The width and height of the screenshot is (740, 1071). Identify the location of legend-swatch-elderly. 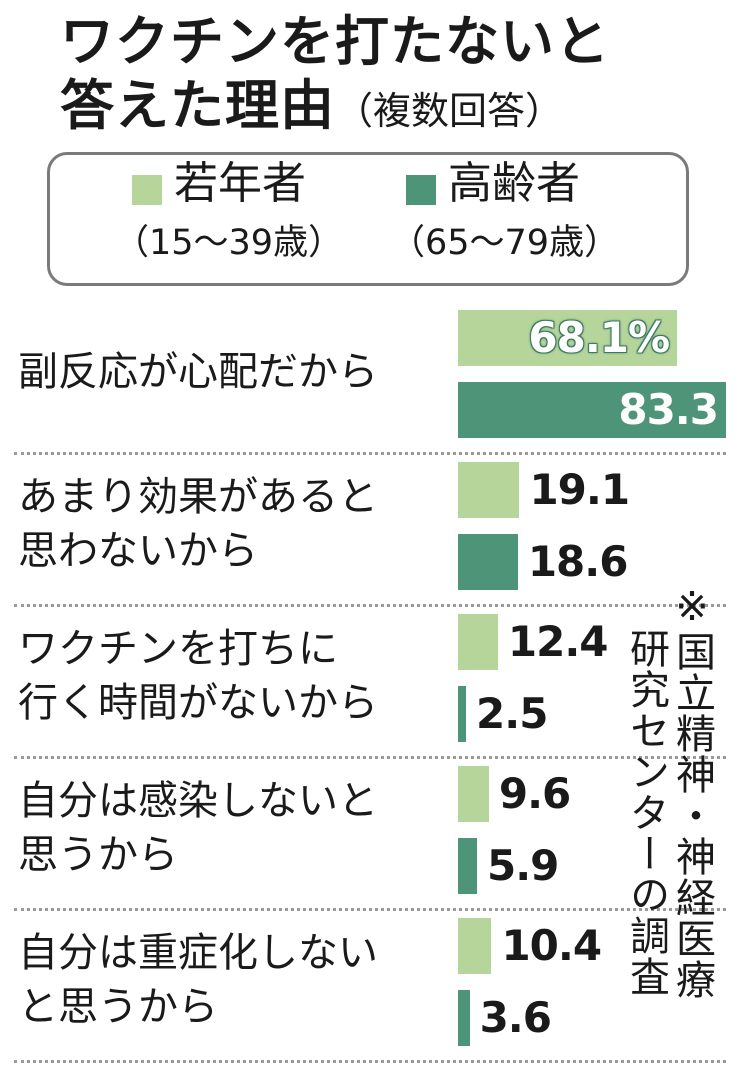
(421, 190).